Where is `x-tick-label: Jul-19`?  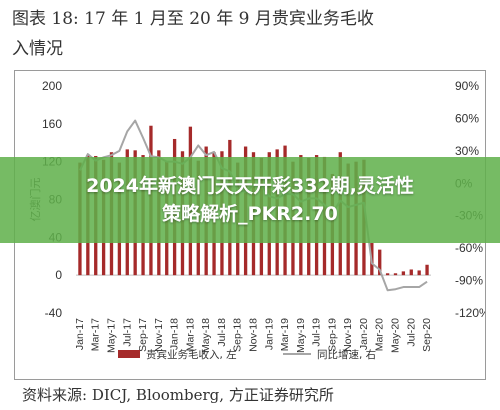 x-tick-label: Jul-19 is located at coordinates (317, 332).